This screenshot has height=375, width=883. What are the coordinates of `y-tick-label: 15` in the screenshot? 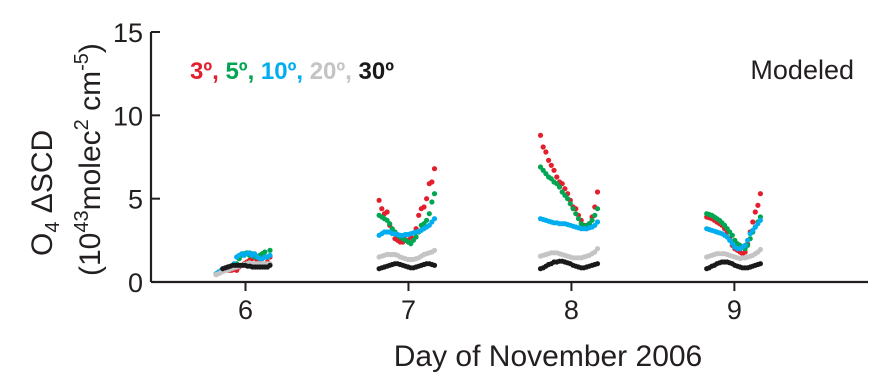 It's located at (128, 33).